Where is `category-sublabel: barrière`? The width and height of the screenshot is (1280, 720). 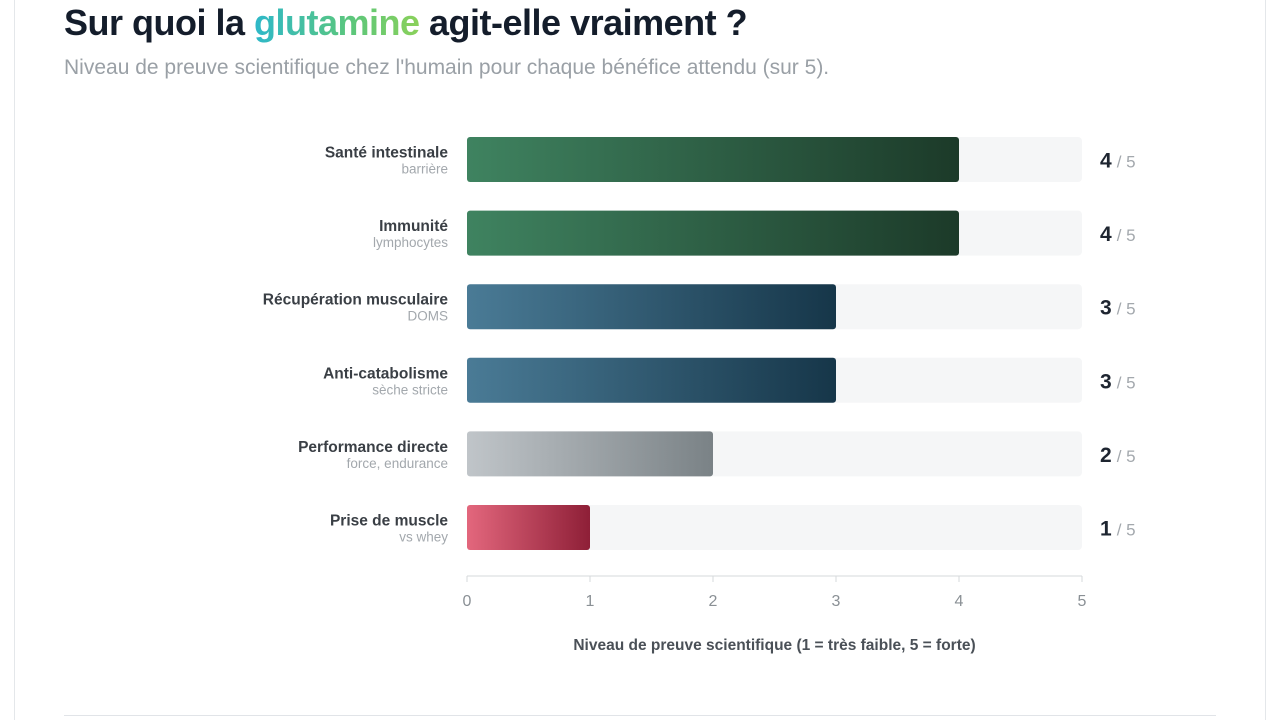
category-sublabel: barrière is located at coordinates (424, 169).